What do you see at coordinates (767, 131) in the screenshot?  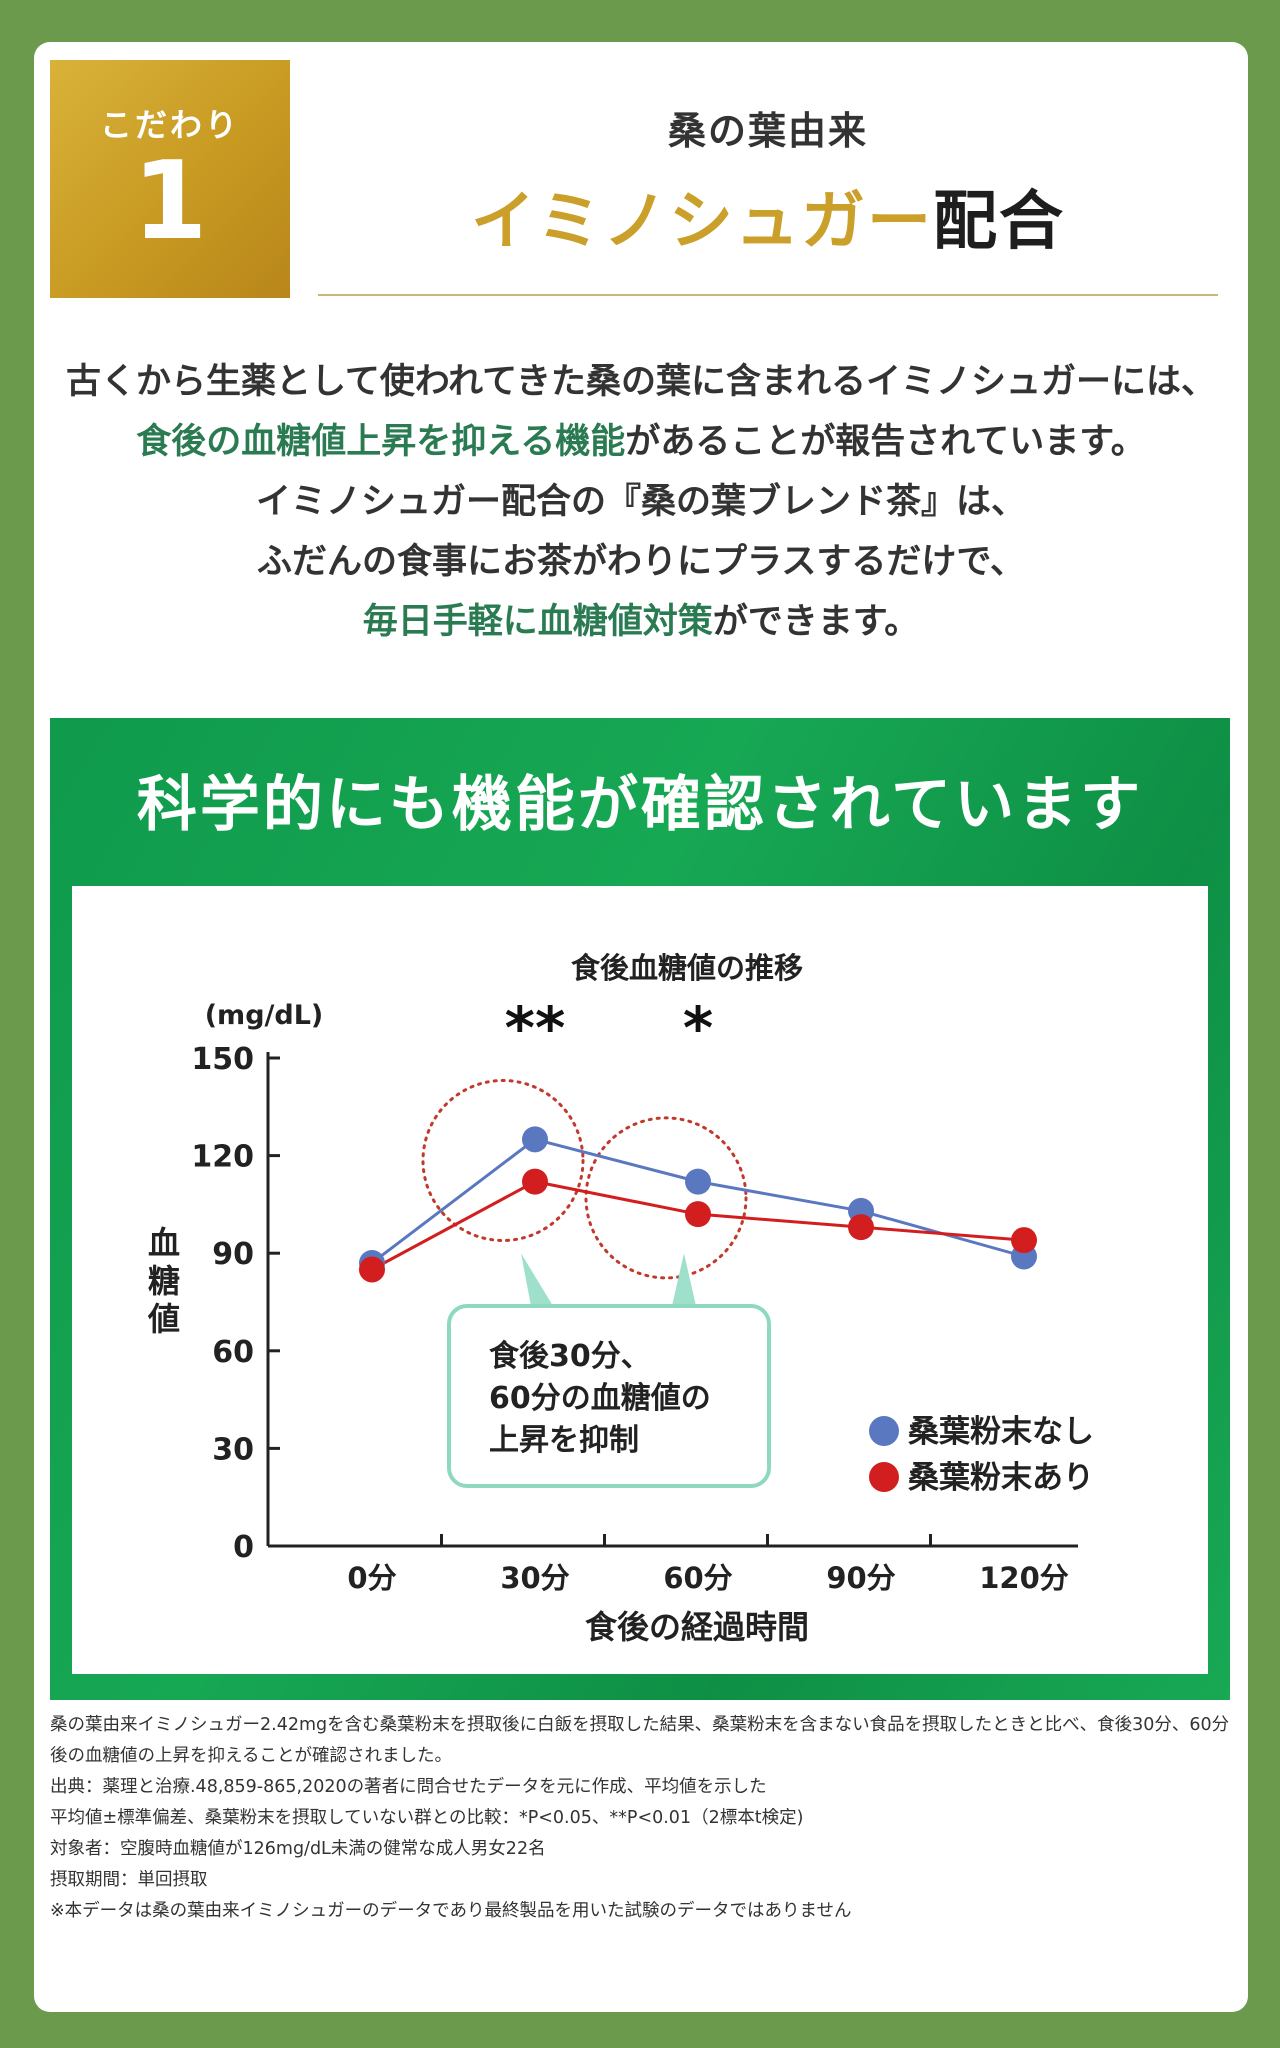 I see `section-subtitle: 桑の葉由来` at bounding box center [767, 131].